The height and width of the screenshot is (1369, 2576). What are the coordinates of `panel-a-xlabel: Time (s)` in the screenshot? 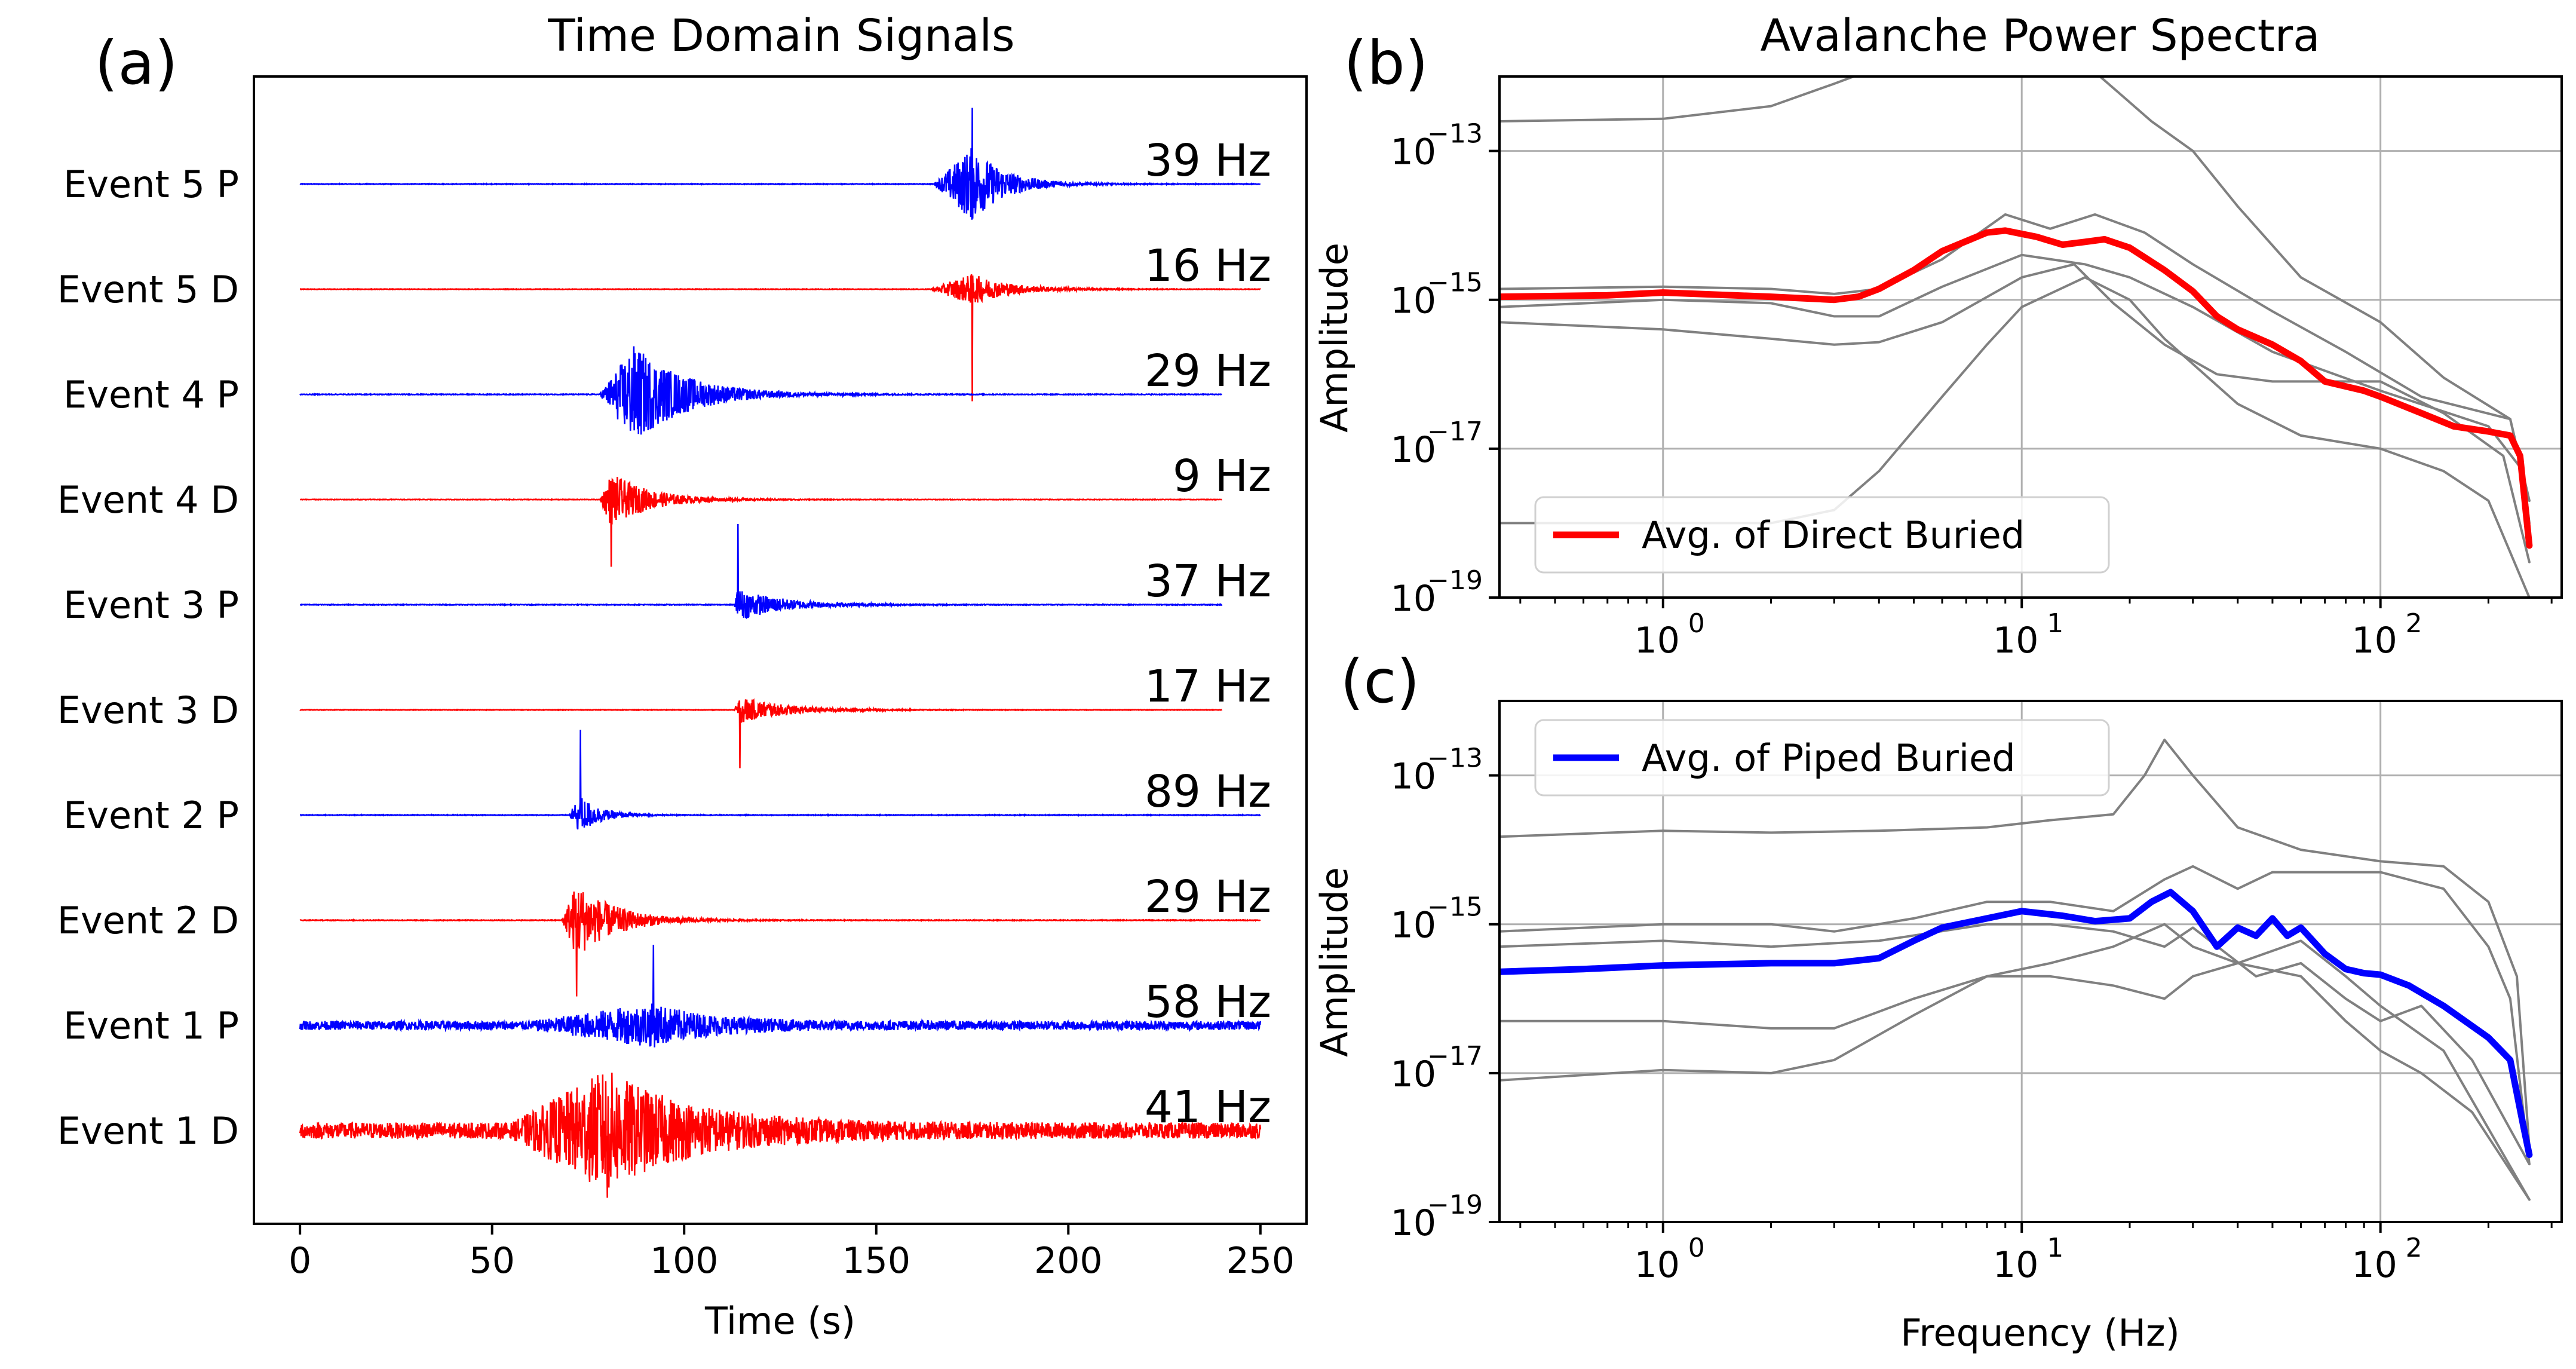 It's located at (779, 1321).